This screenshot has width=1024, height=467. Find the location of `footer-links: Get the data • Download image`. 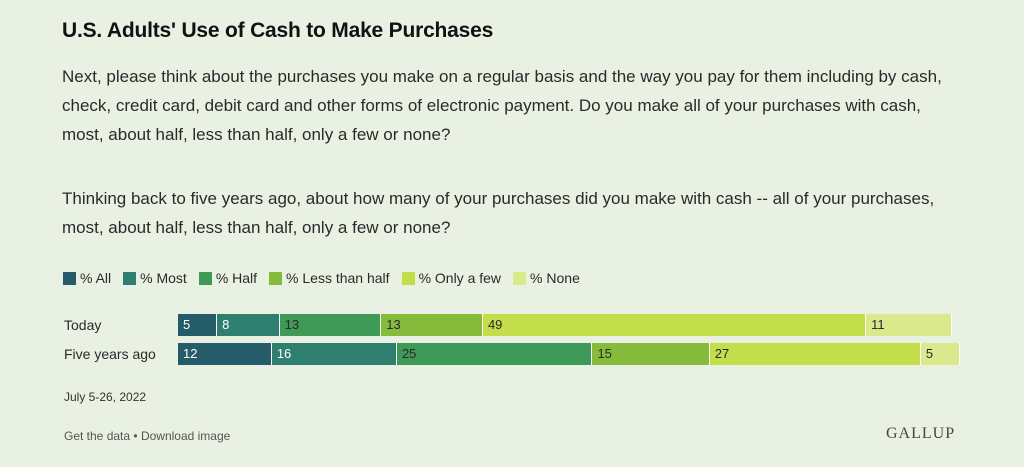

footer-links: Get the data • Download image is located at coordinates (147, 436).